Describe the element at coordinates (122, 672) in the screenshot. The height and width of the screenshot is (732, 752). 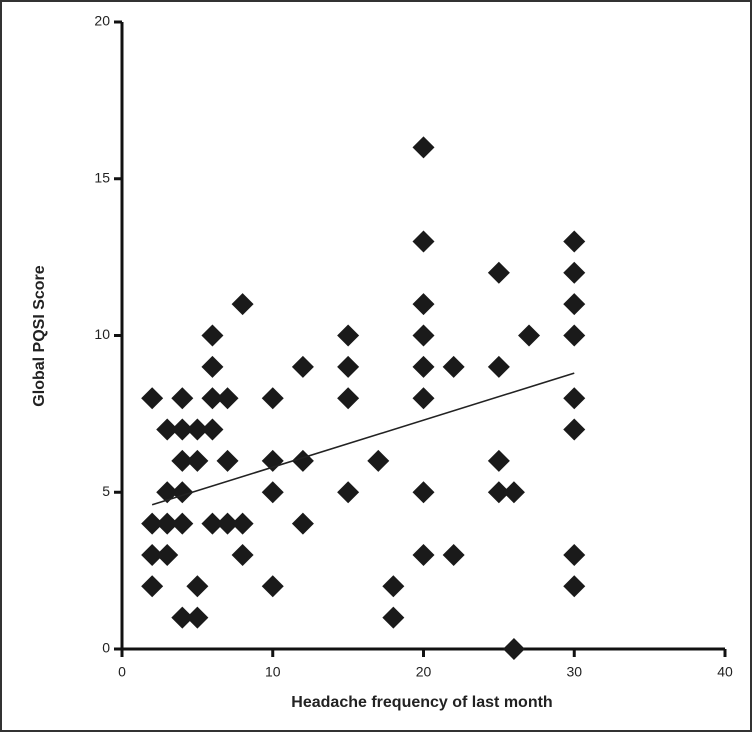
I see `x-tick-label: 0` at that location.